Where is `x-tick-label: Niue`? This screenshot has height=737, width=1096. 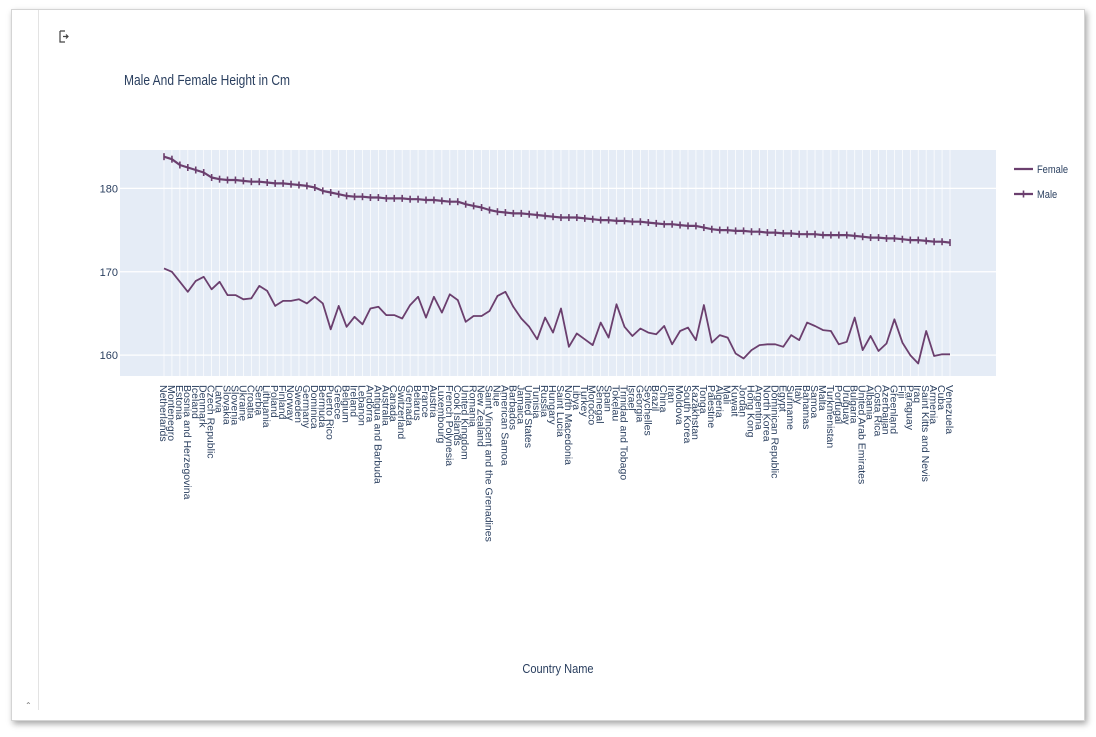 x-tick-label: Niue is located at coordinates (496, 396).